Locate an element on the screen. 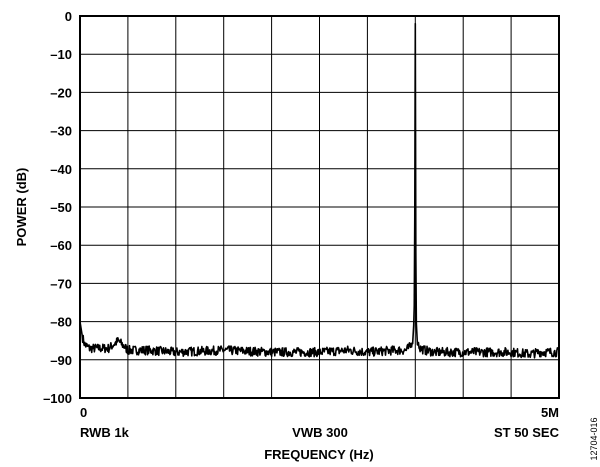 Image resolution: width=600 pixels, height=467 pixels. y-tick-label: –90 is located at coordinates (61, 360).